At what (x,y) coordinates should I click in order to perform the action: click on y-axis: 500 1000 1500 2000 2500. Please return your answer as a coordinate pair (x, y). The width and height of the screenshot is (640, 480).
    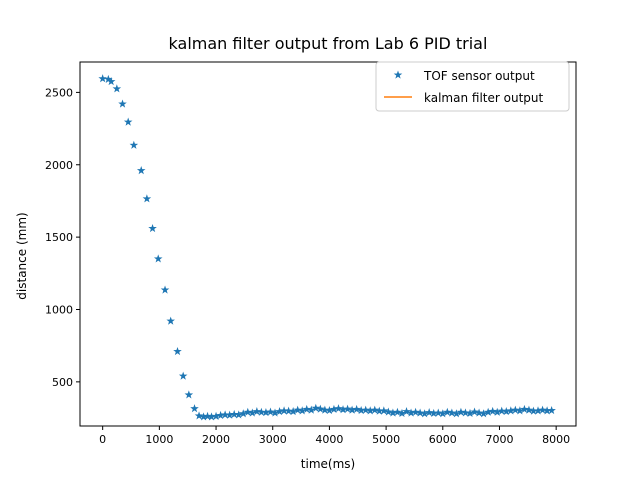
    Looking at the image, I should click on (62, 237).